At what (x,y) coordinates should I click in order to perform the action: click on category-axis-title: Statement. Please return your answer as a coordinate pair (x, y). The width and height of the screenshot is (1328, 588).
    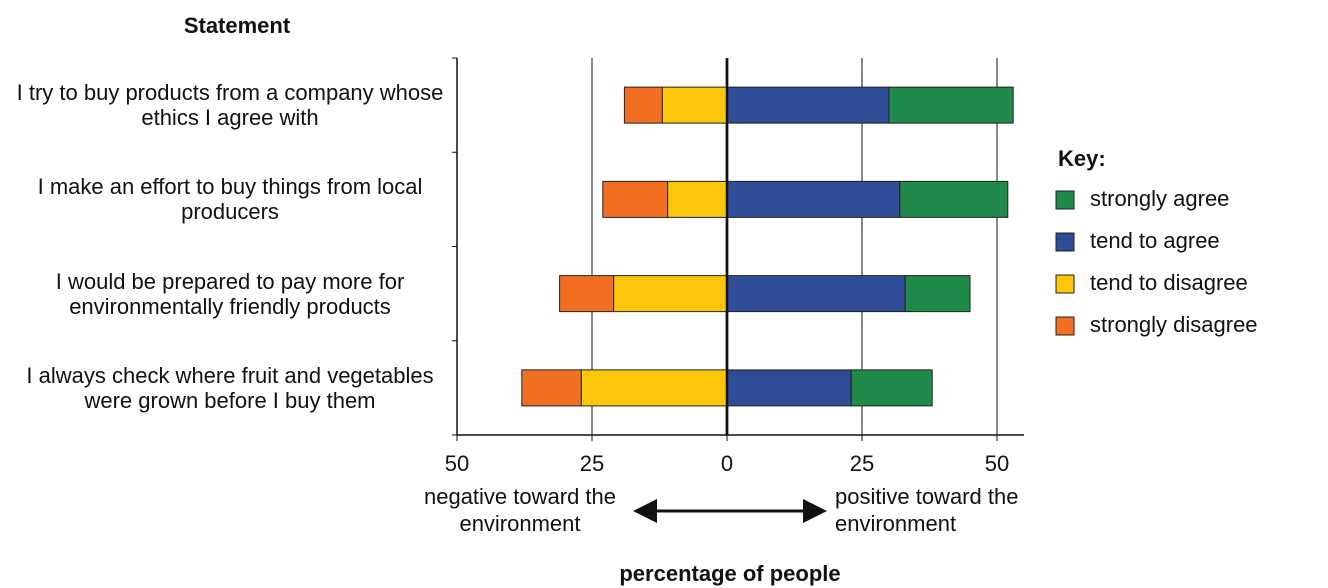
    Looking at the image, I should click on (237, 25).